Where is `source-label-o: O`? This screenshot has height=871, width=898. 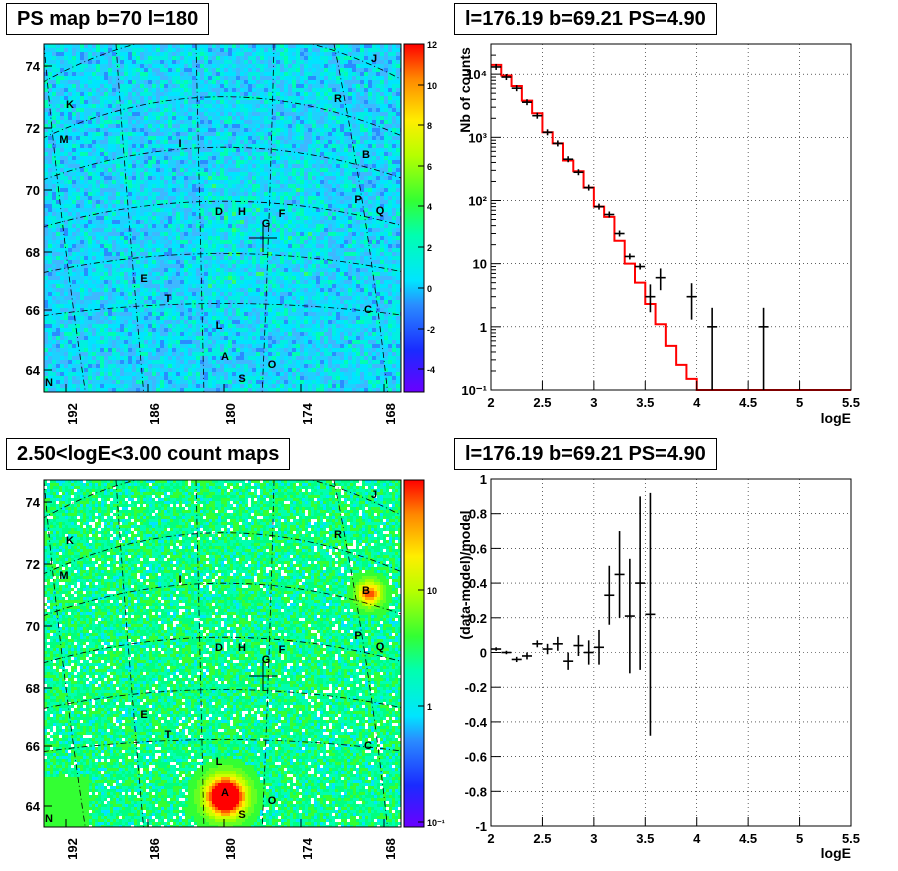
source-label-o: O is located at coordinates (272, 801).